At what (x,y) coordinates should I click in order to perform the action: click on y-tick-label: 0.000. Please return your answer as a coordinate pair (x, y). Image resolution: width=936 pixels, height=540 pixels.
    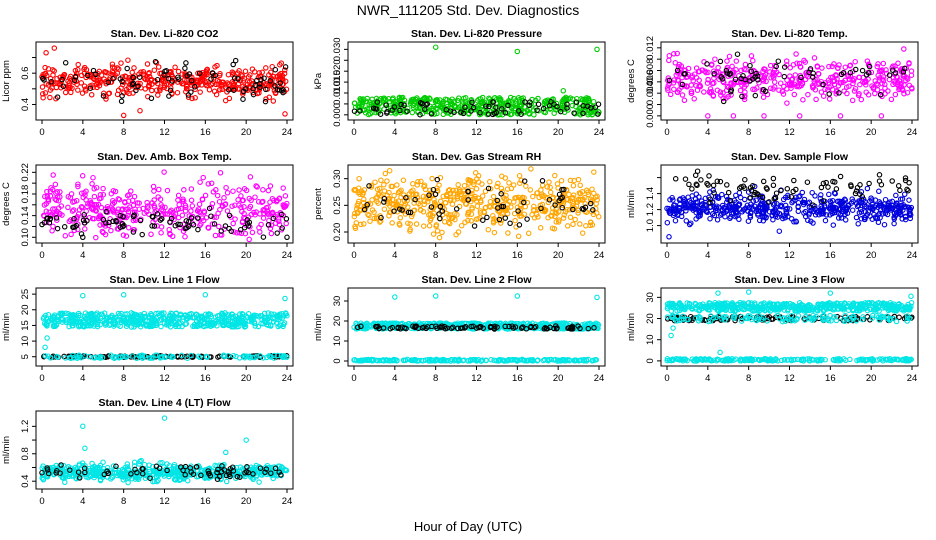
    Looking at the image, I should click on (650, 116).